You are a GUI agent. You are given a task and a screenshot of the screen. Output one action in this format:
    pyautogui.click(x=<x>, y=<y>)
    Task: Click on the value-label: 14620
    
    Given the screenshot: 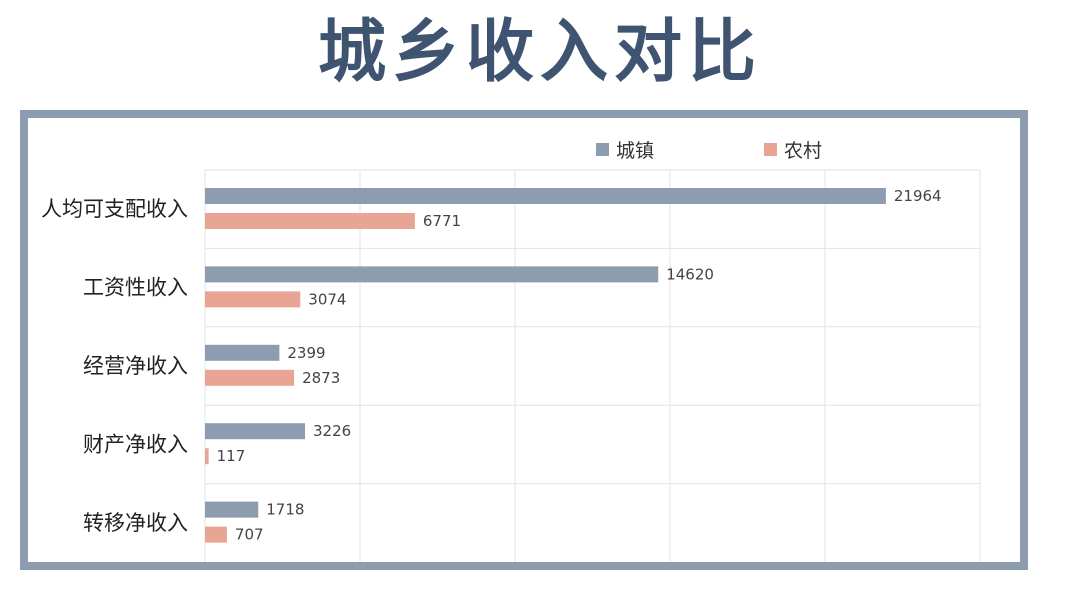 What is the action you would take?
    pyautogui.click(x=690, y=274)
    